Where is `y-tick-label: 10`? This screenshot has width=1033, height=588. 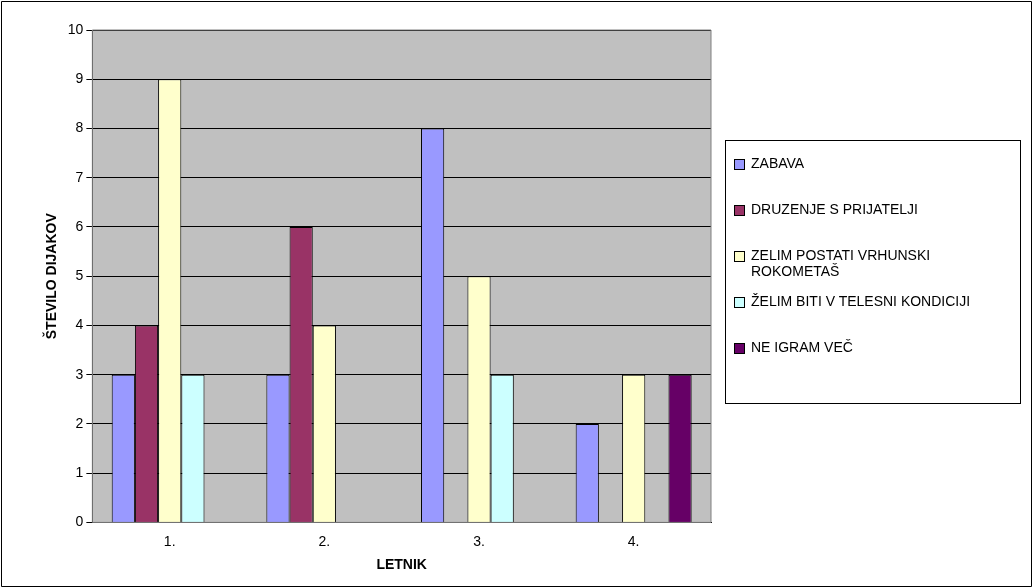
y-tick-label: 10 is located at coordinates (75, 28).